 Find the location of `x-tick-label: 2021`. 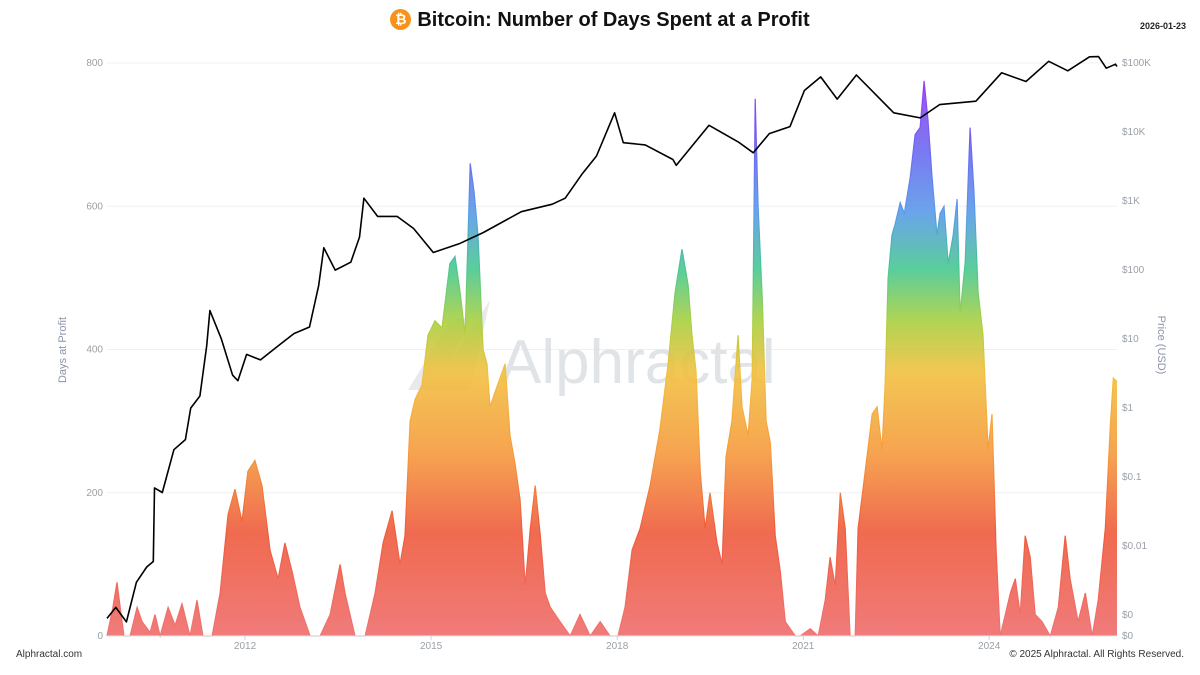

x-tick-label: 2021 is located at coordinates (803, 646).